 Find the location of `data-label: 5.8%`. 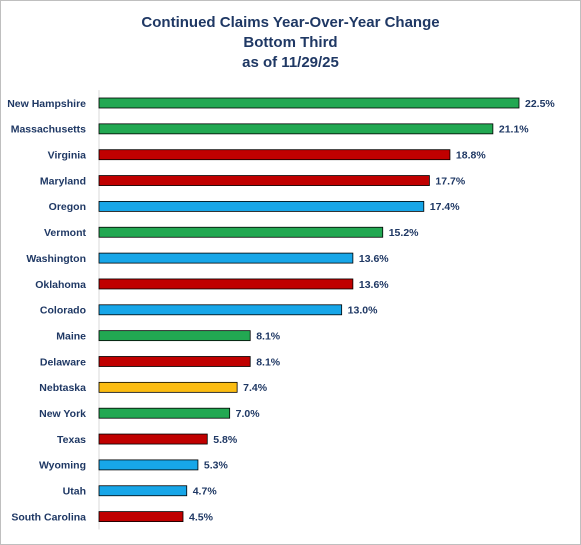

data-label: 5.8% is located at coordinates (225, 440).